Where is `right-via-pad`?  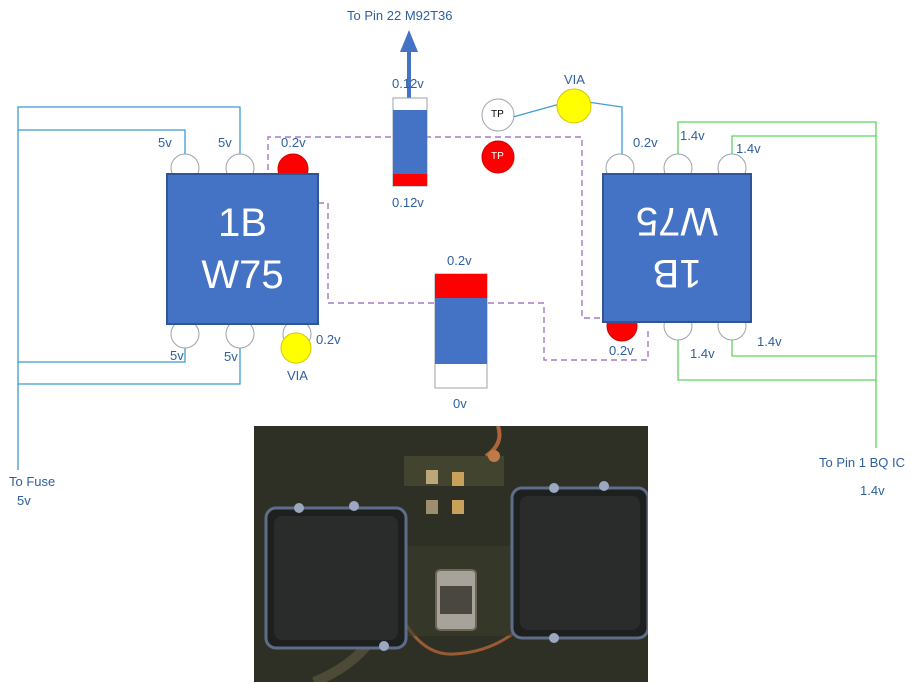
right-via-pad is located at coordinates (574, 106).